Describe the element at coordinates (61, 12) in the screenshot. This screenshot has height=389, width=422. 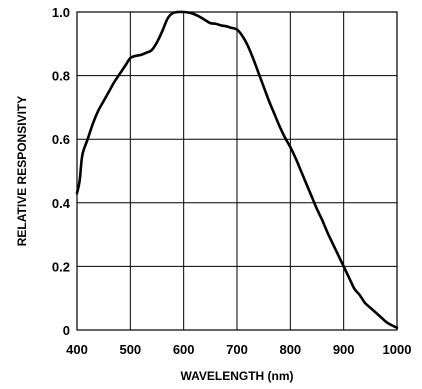
I see `y-tick-label: 1.0` at that location.